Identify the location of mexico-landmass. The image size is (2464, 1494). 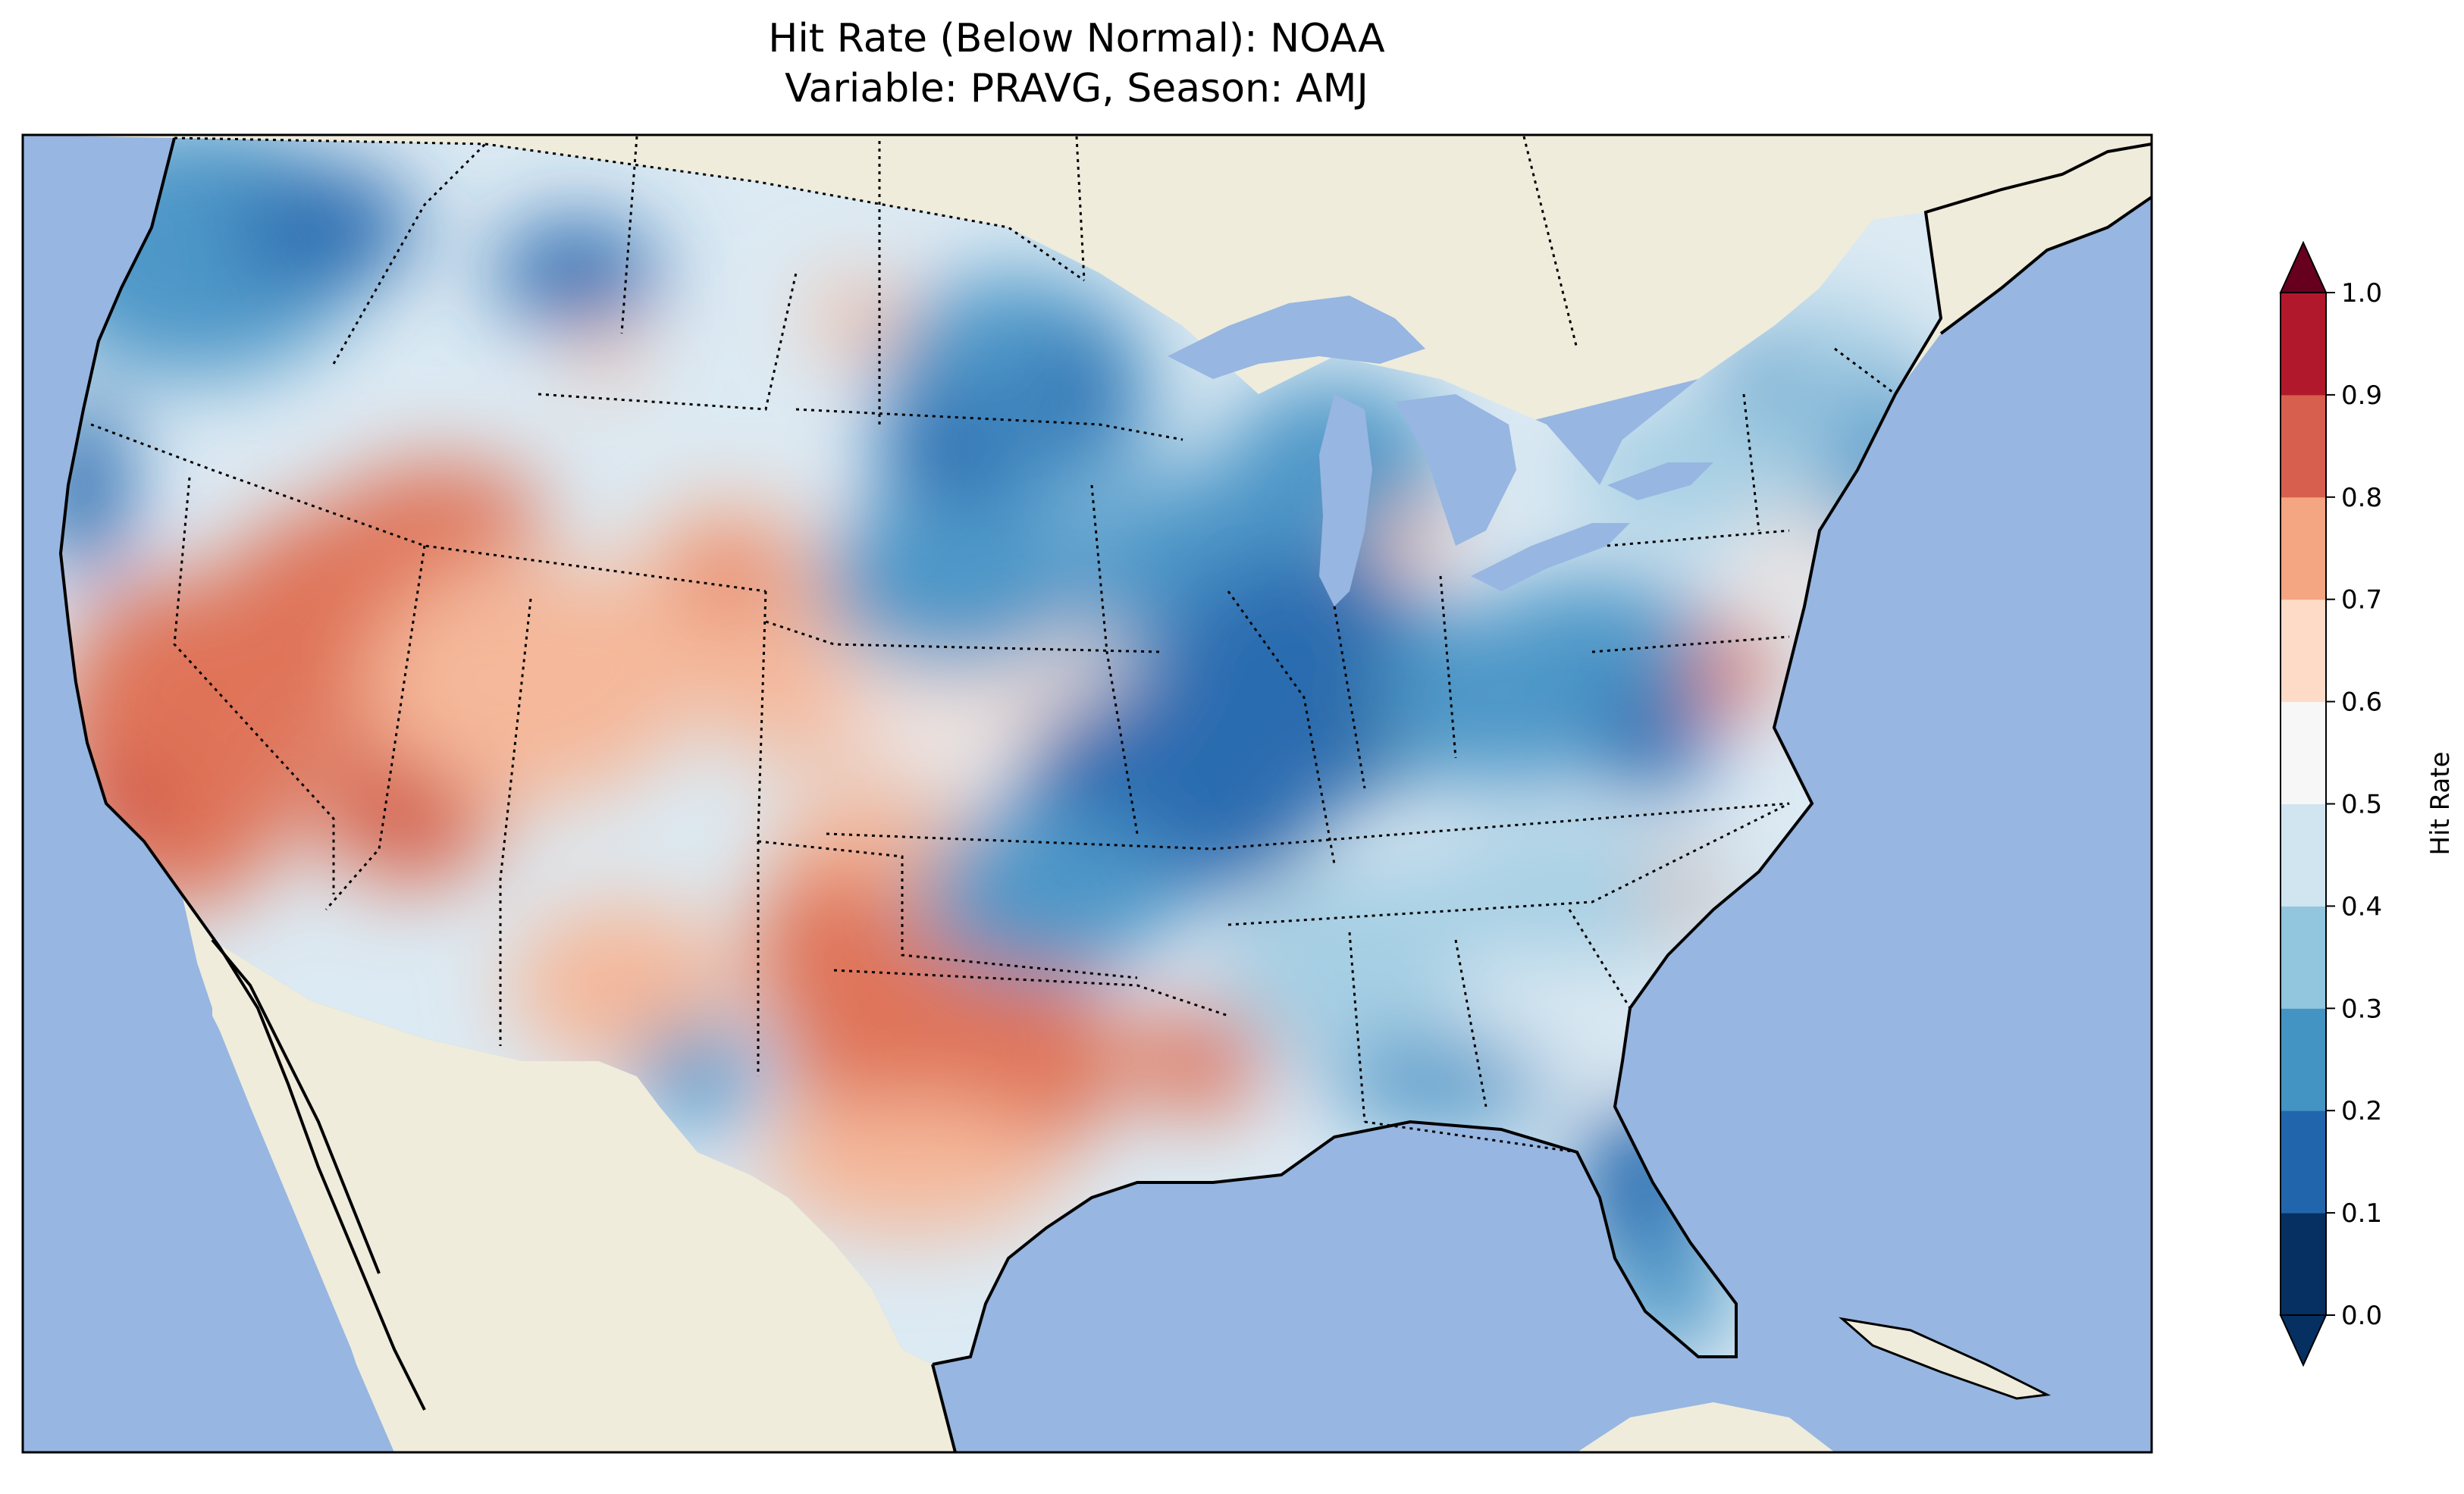
(583, 1196).